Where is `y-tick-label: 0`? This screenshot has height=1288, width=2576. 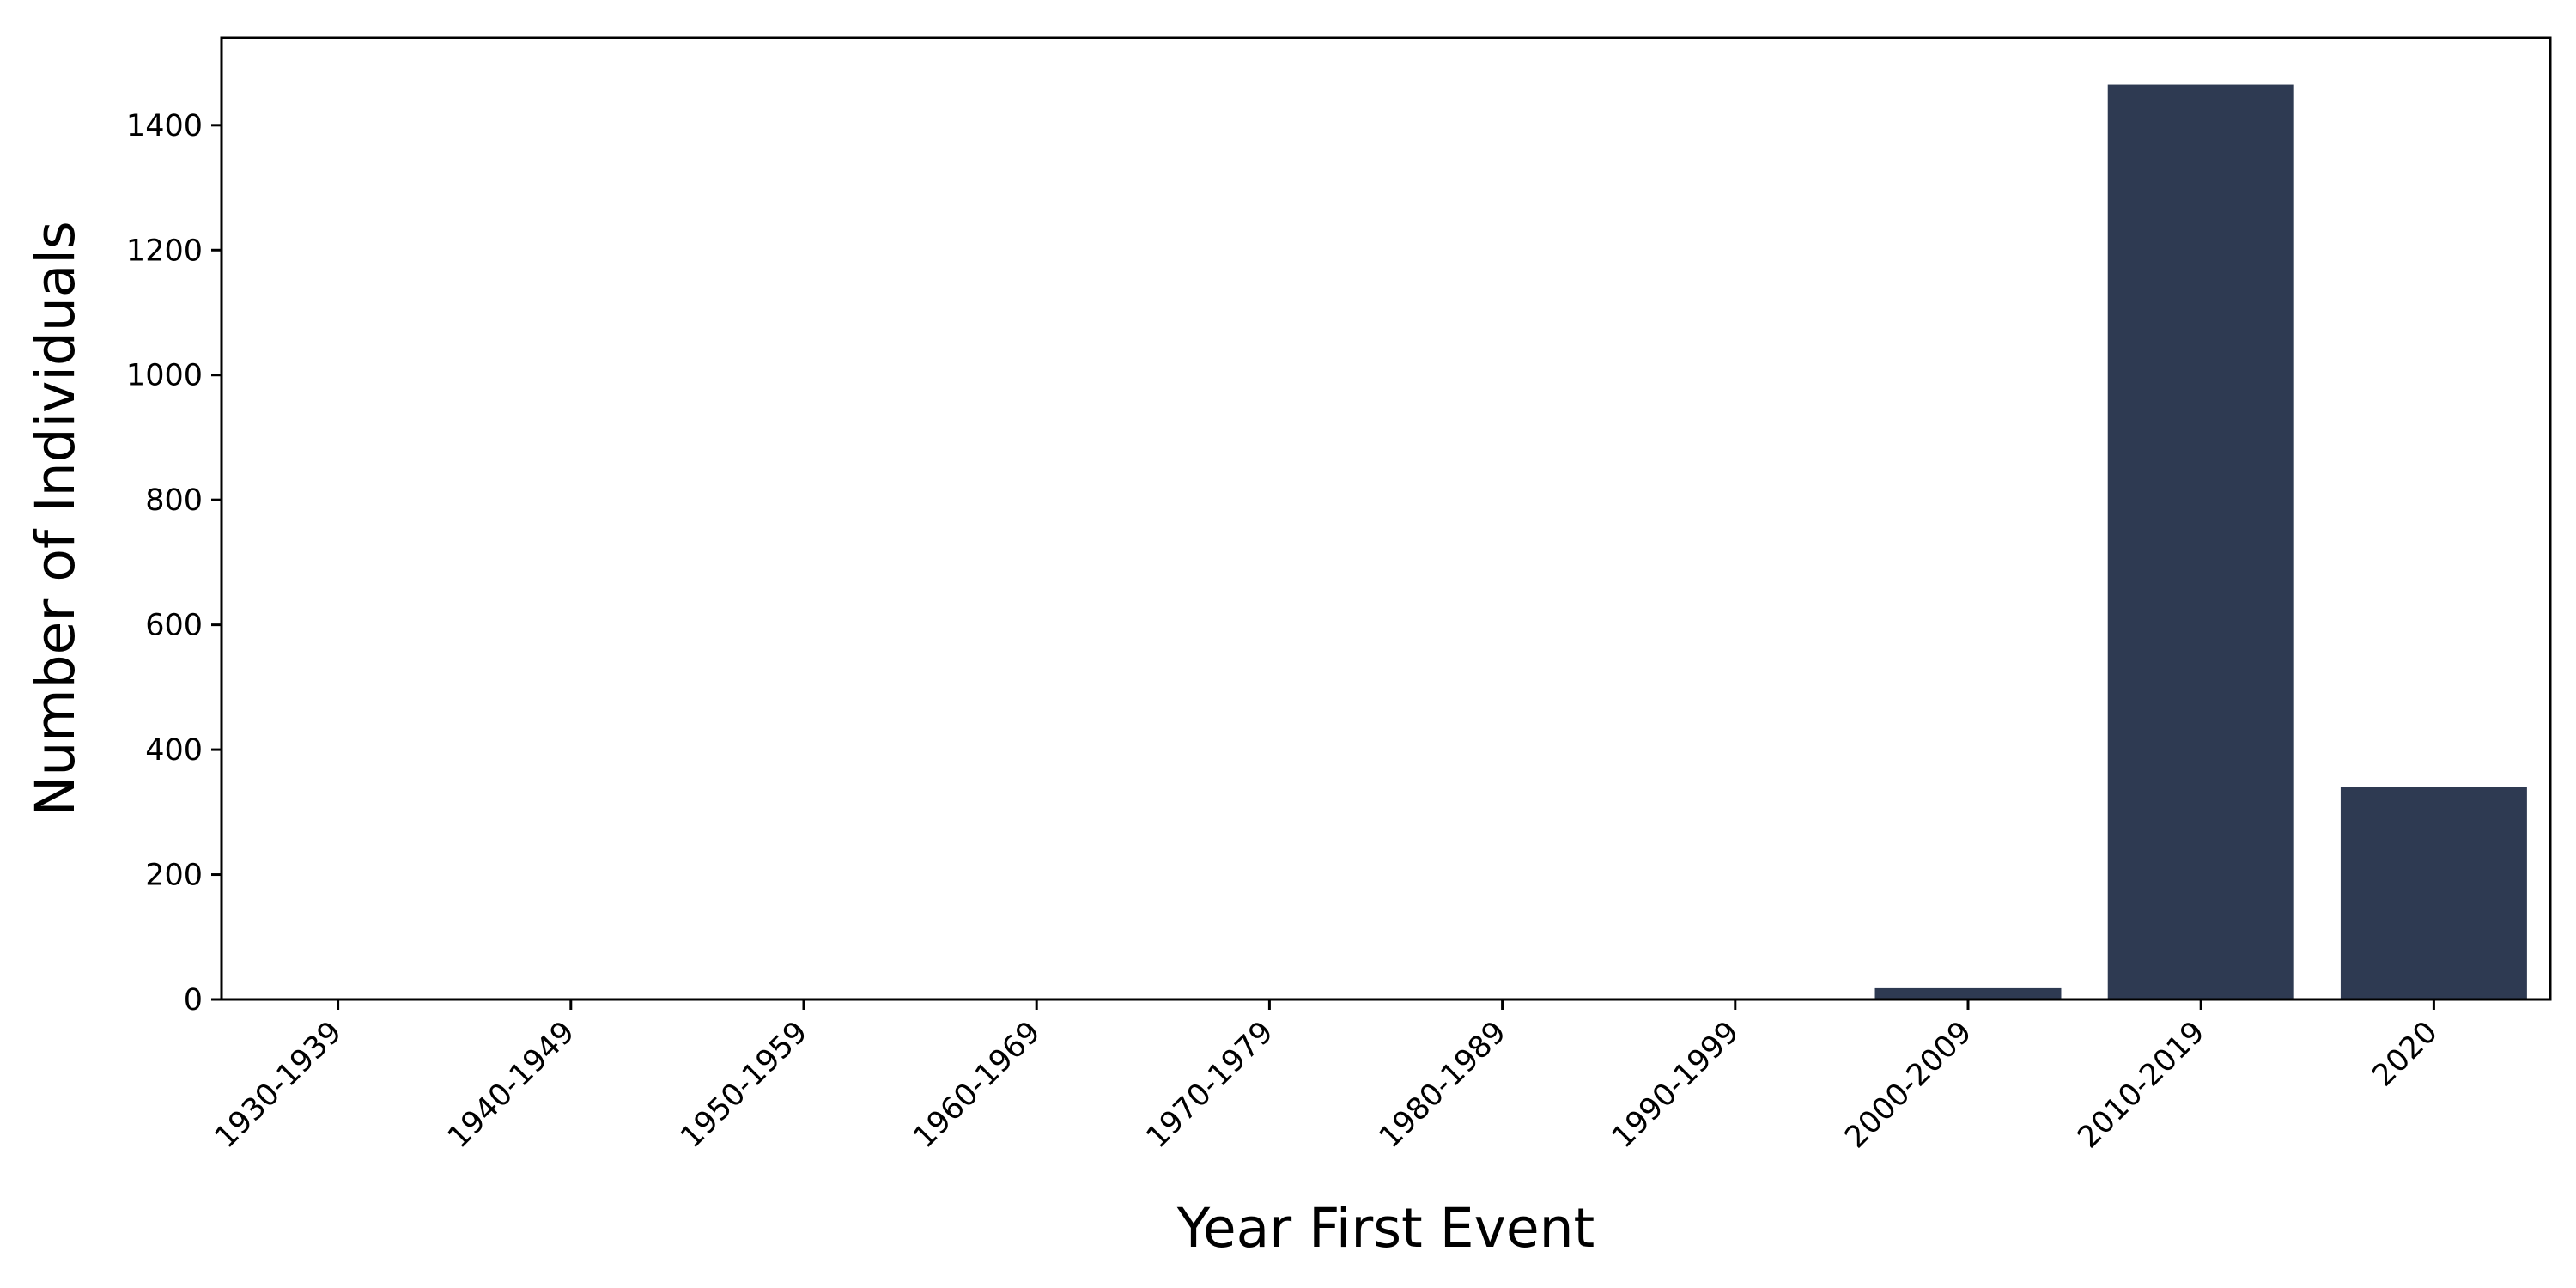 y-tick-label: 0 is located at coordinates (193, 1001).